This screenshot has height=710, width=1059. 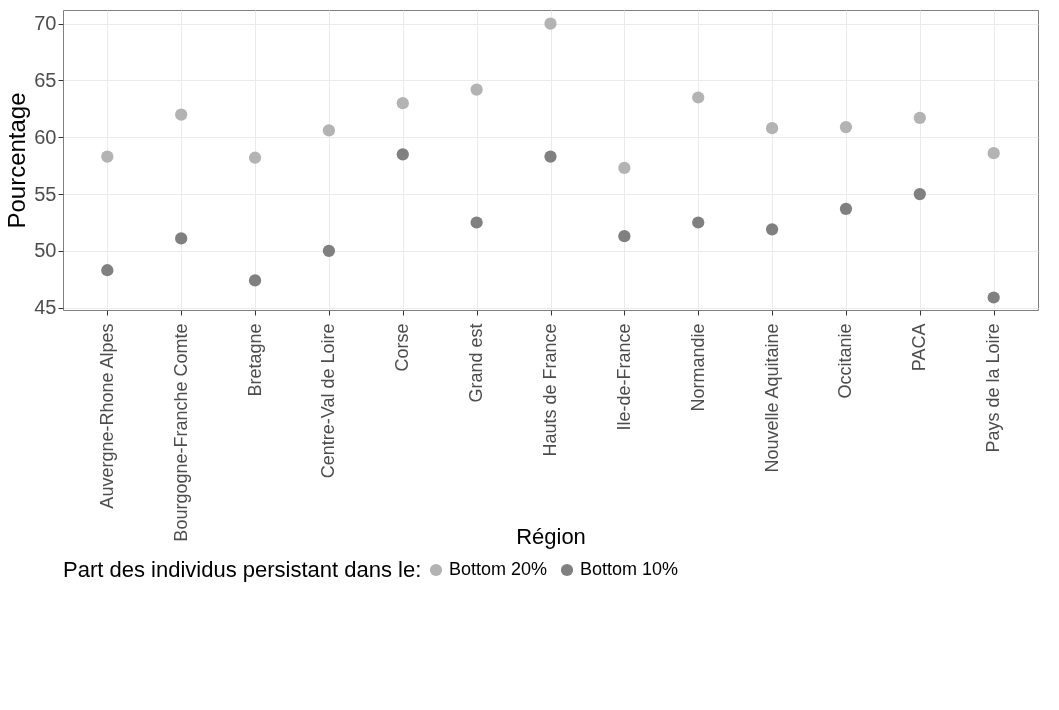 What do you see at coordinates (45, 136) in the screenshot?
I see `y-tick-label: 60` at bounding box center [45, 136].